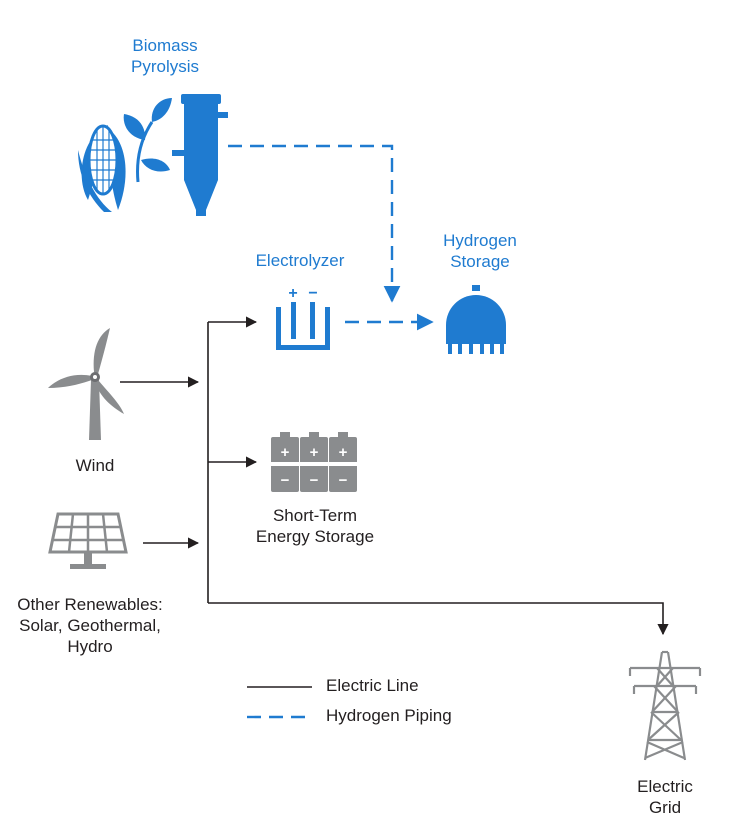 The image size is (742, 826). I want to click on biomass-pyrolysis-label: Biomass Pyrolysis, so click(164, 56).